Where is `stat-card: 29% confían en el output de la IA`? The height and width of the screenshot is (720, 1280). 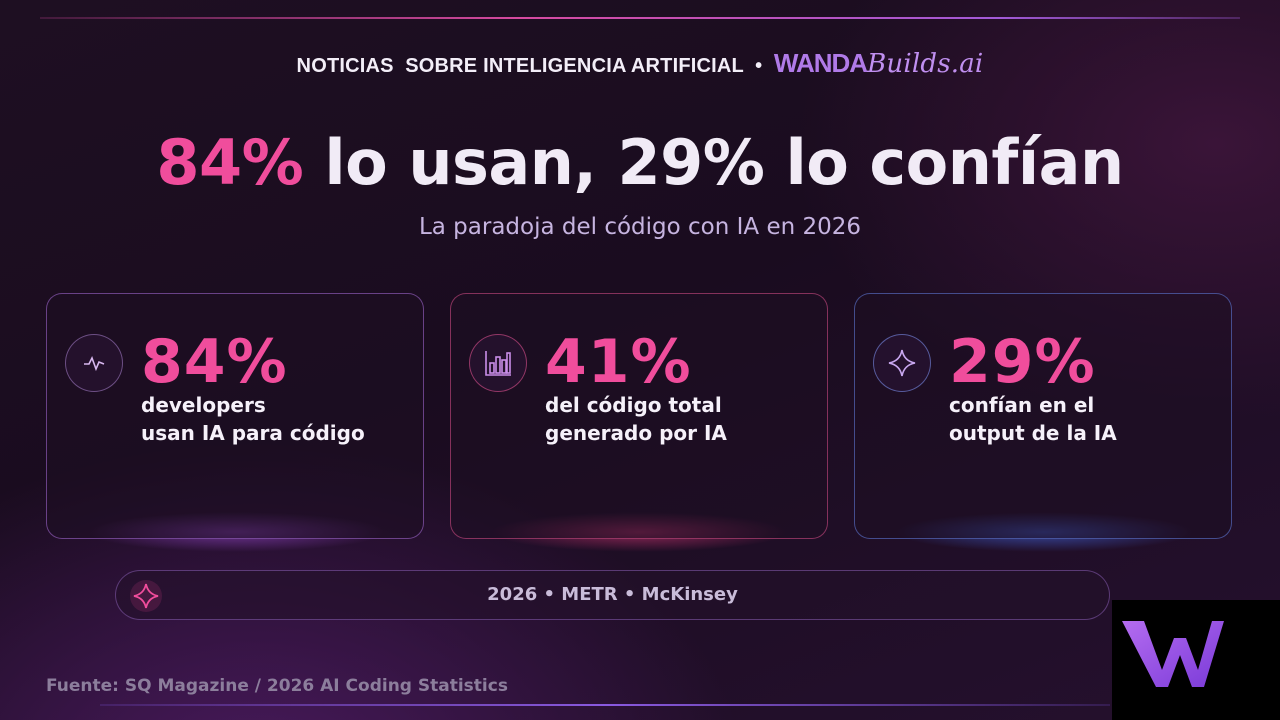 stat-card: 29% confían en el output de la IA is located at coordinates (1043, 416).